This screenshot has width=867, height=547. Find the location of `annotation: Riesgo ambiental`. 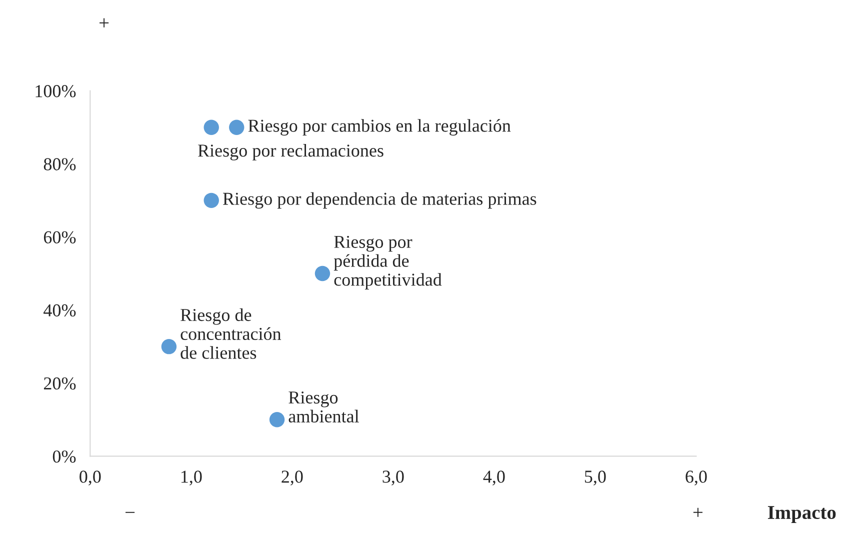

annotation: Riesgo ambiental is located at coordinates (323, 407).